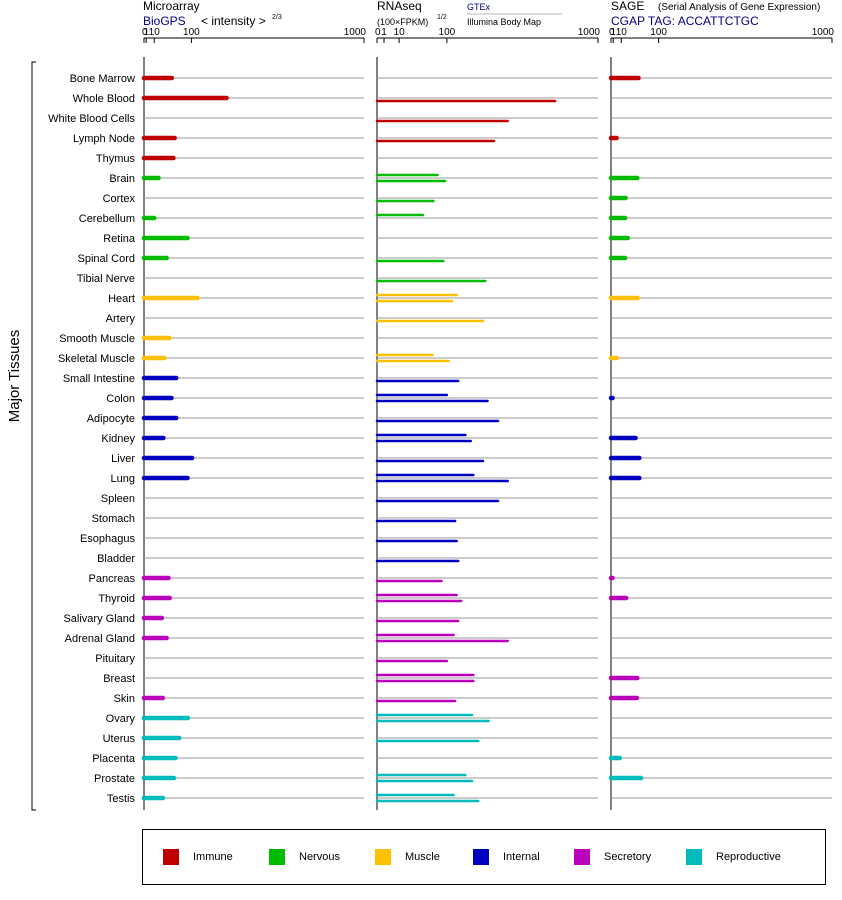 The height and width of the screenshot is (900, 842). What do you see at coordinates (120, 399) in the screenshot?
I see `tissue-label: Colon` at bounding box center [120, 399].